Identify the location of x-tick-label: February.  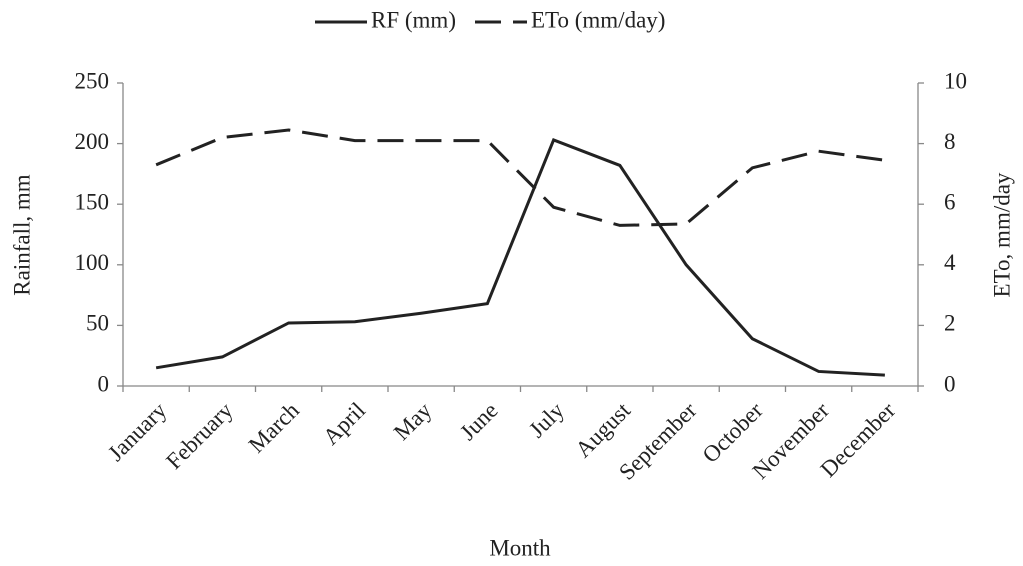
(199, 435).